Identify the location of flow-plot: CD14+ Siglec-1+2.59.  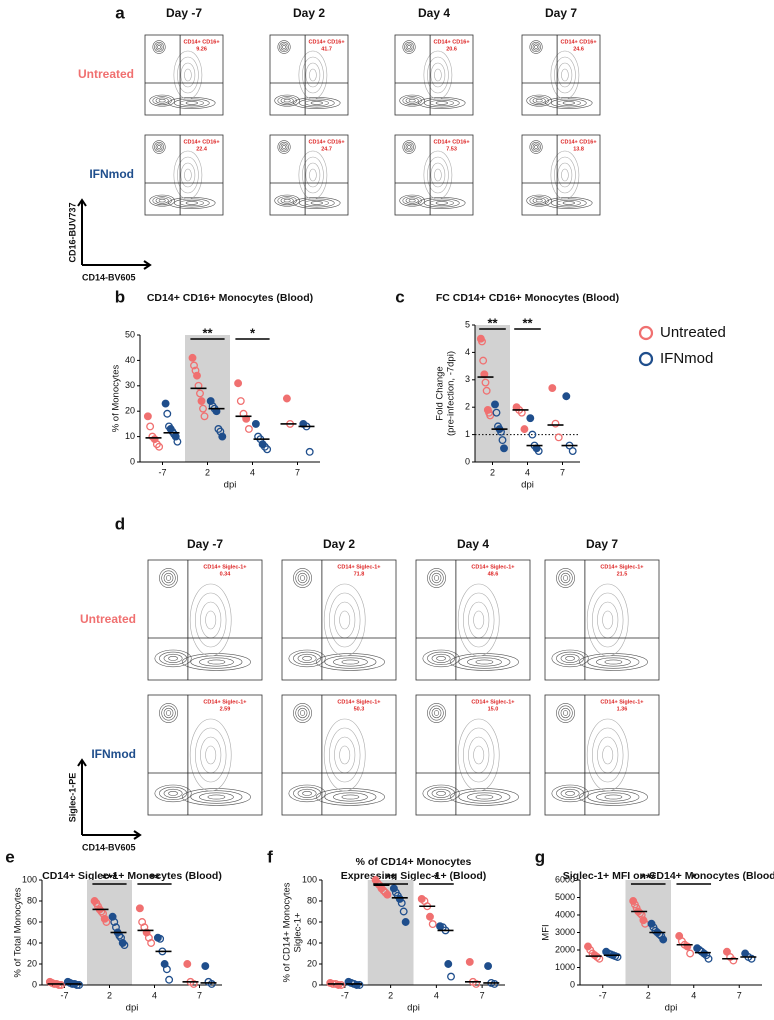
(205, 755).